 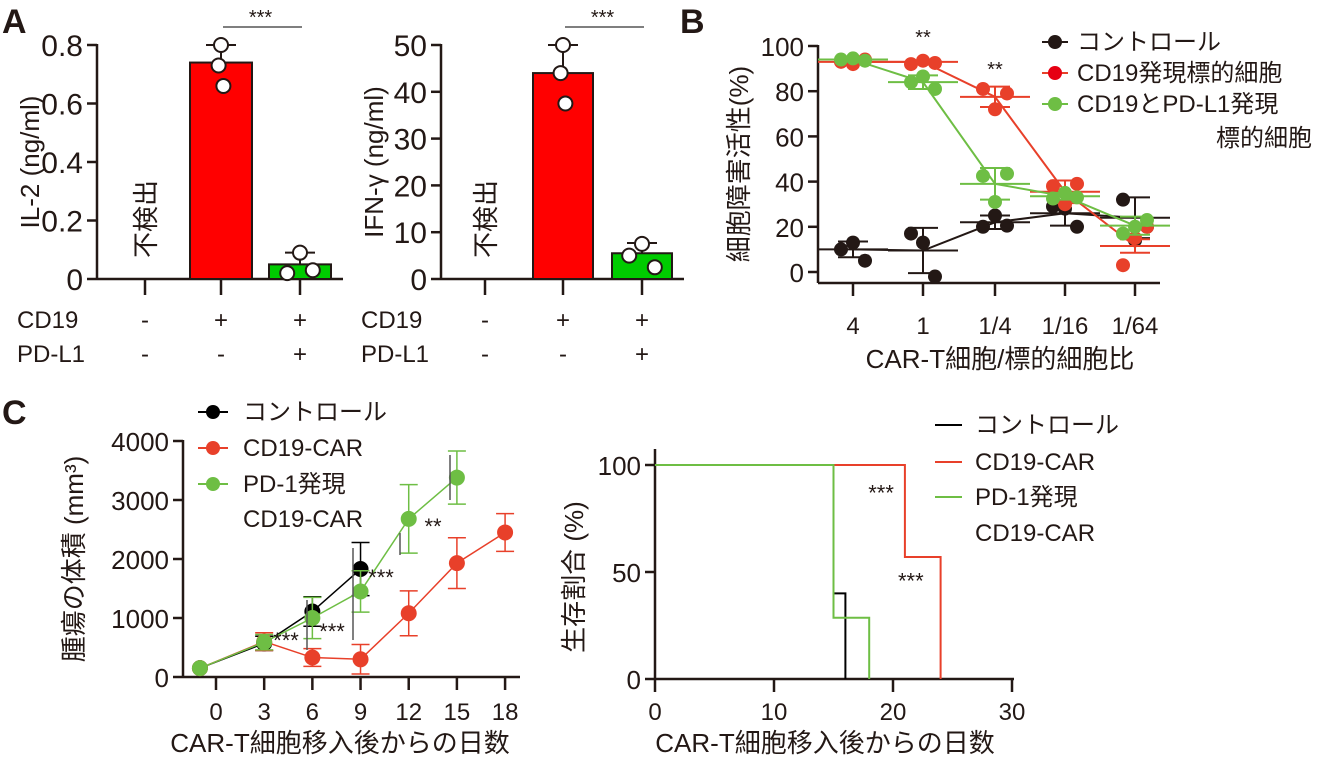 I want to click on x-tick-label: 3, so click(x=264, y=712).